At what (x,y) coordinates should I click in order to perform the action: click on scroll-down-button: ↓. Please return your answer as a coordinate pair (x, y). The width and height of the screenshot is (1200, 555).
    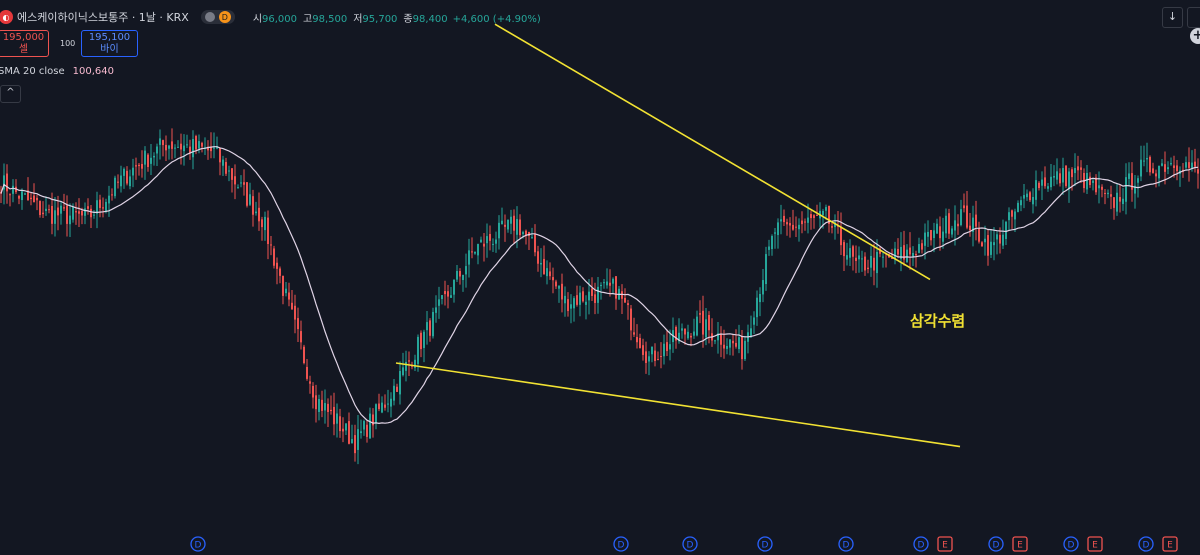
    Looking at the image, I should click on (1172, 17).